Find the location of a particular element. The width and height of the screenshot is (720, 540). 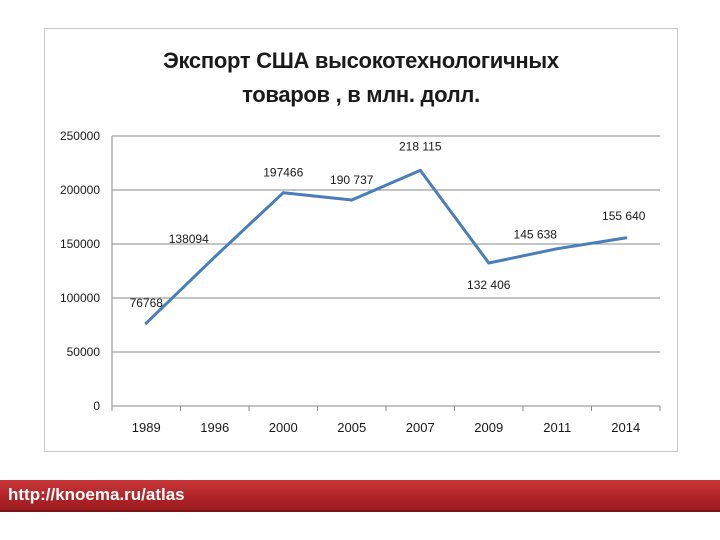

y-tick-label: 250000 is located at coordinates (80, 136).